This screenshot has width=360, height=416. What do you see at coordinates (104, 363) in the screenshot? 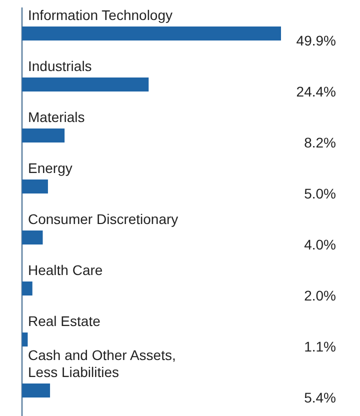
I see `y-tick-label: Cash and Other Assets, Less Liabilities` at bounding box center [104, 363].